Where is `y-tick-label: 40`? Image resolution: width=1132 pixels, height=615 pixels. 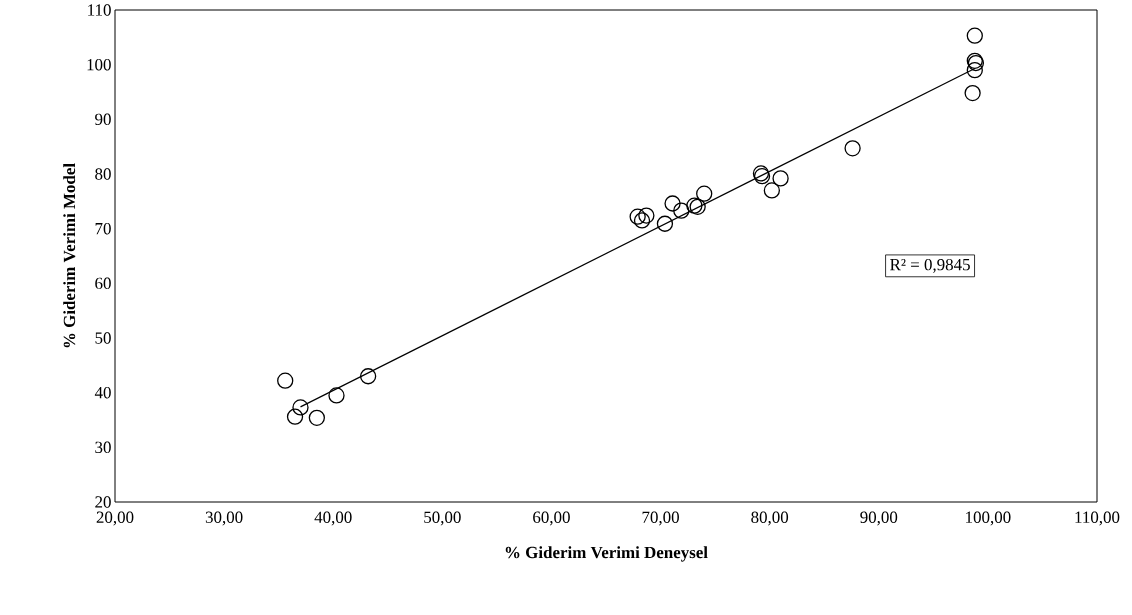 y-tick-label: 40 is located at coordinates (102, 392).